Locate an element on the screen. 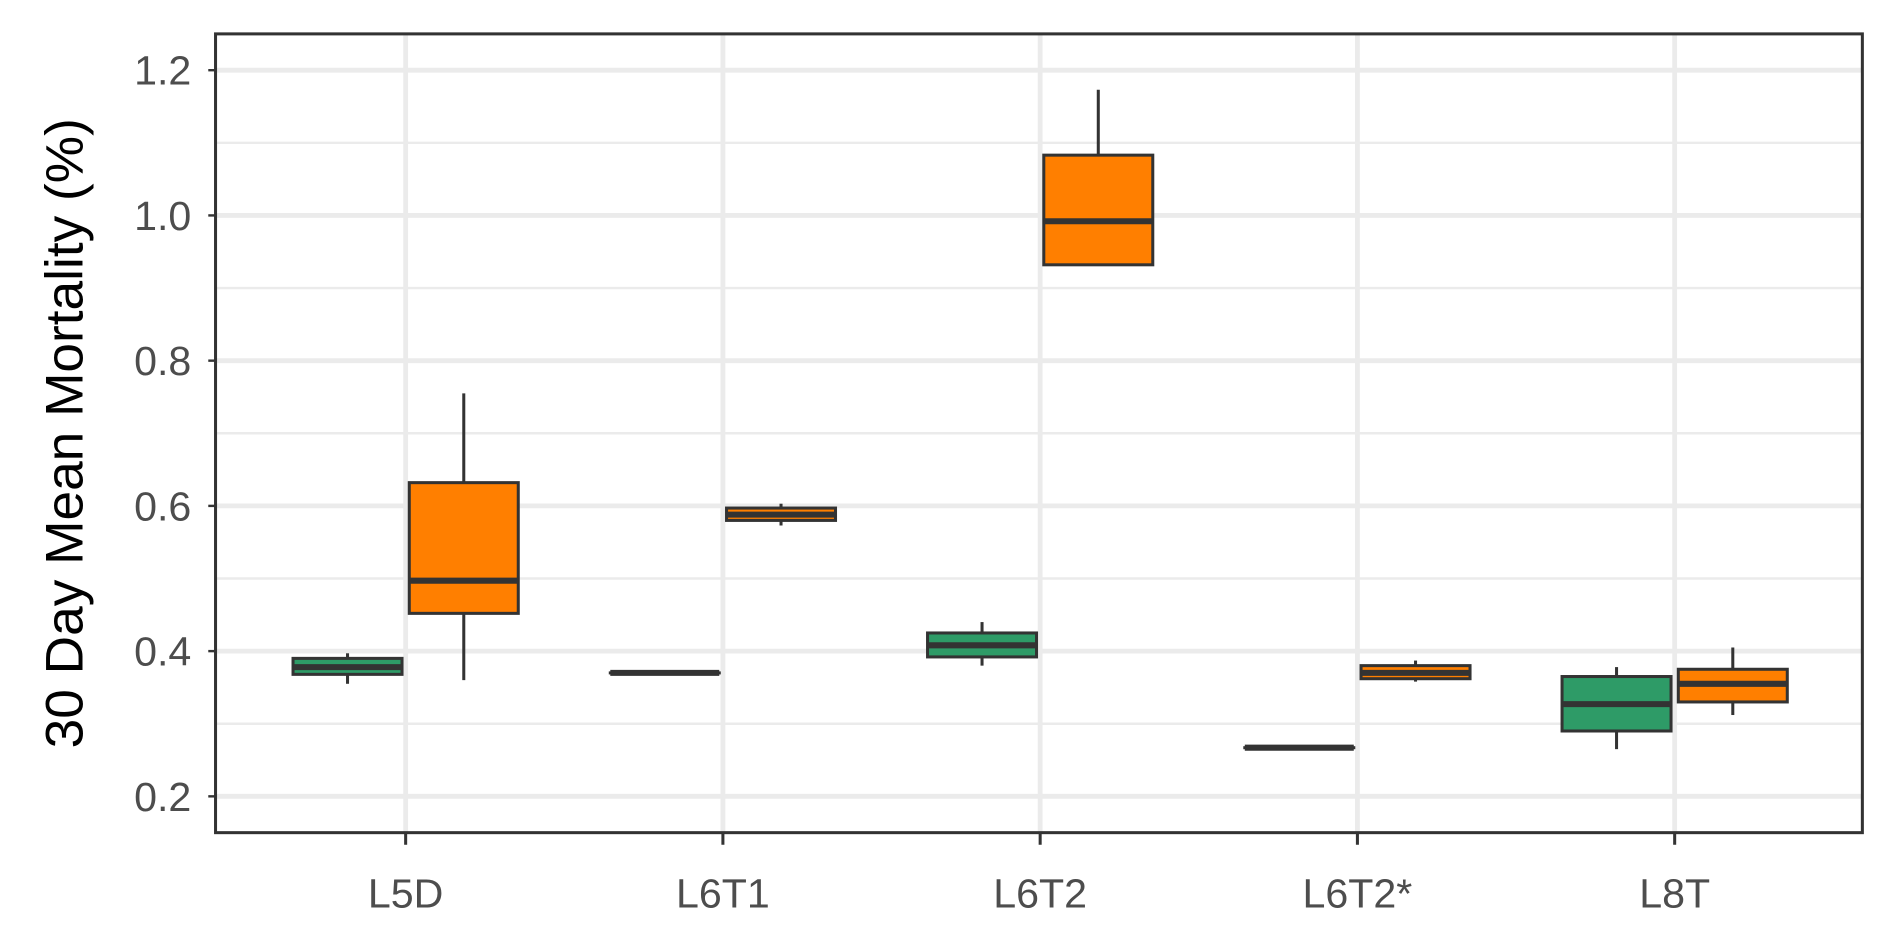 This screenshot has width=1889, height=944. x-tick-label: L6T2* is located at coordinates (1358, 894).